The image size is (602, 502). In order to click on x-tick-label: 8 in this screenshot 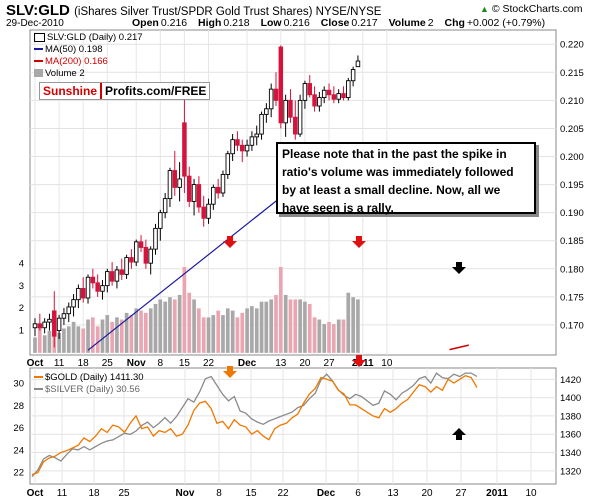, I will do `click(161, 363)`.